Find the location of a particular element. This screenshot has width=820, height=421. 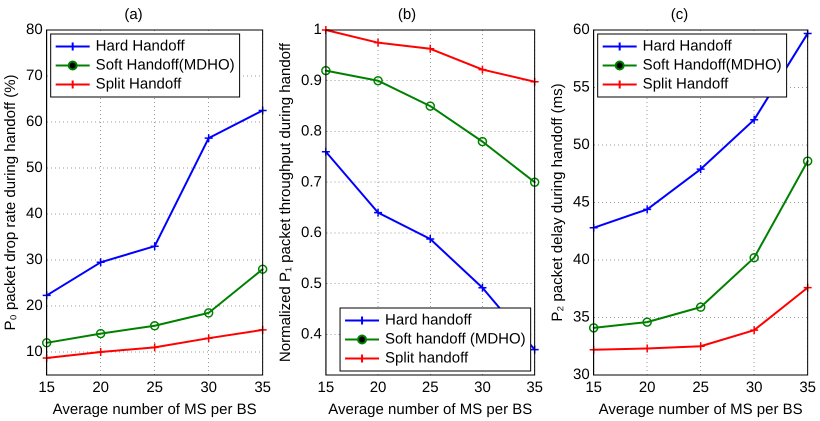

chart-title: (a) is located at coordinates (133, 15).